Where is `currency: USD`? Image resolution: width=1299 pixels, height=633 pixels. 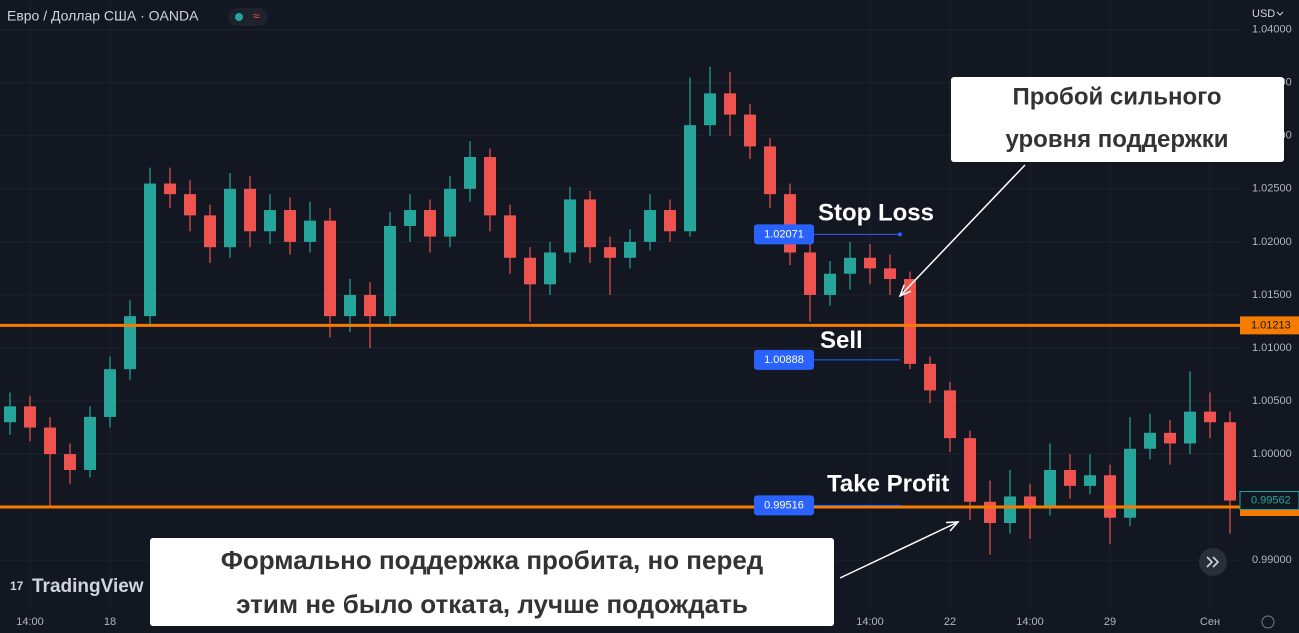
currency: USD is located at coordinates (1263, 14).